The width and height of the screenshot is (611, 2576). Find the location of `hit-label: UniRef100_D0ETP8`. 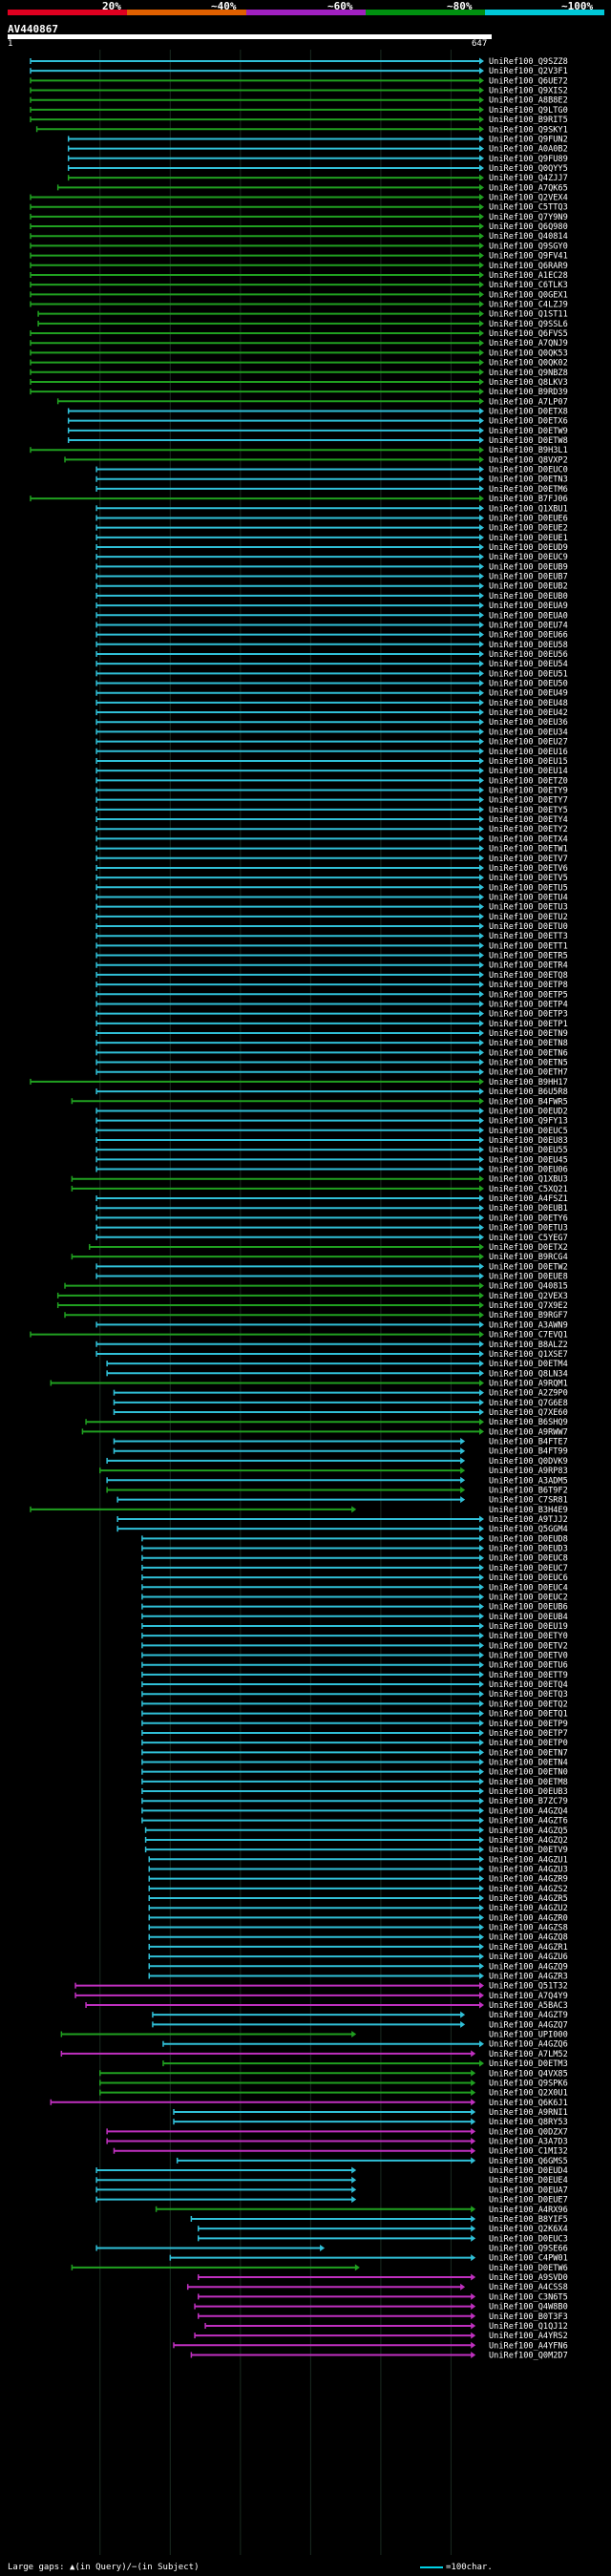

hit-label: UniRef100_D0ETP8 is located at coordinates (528, 985).